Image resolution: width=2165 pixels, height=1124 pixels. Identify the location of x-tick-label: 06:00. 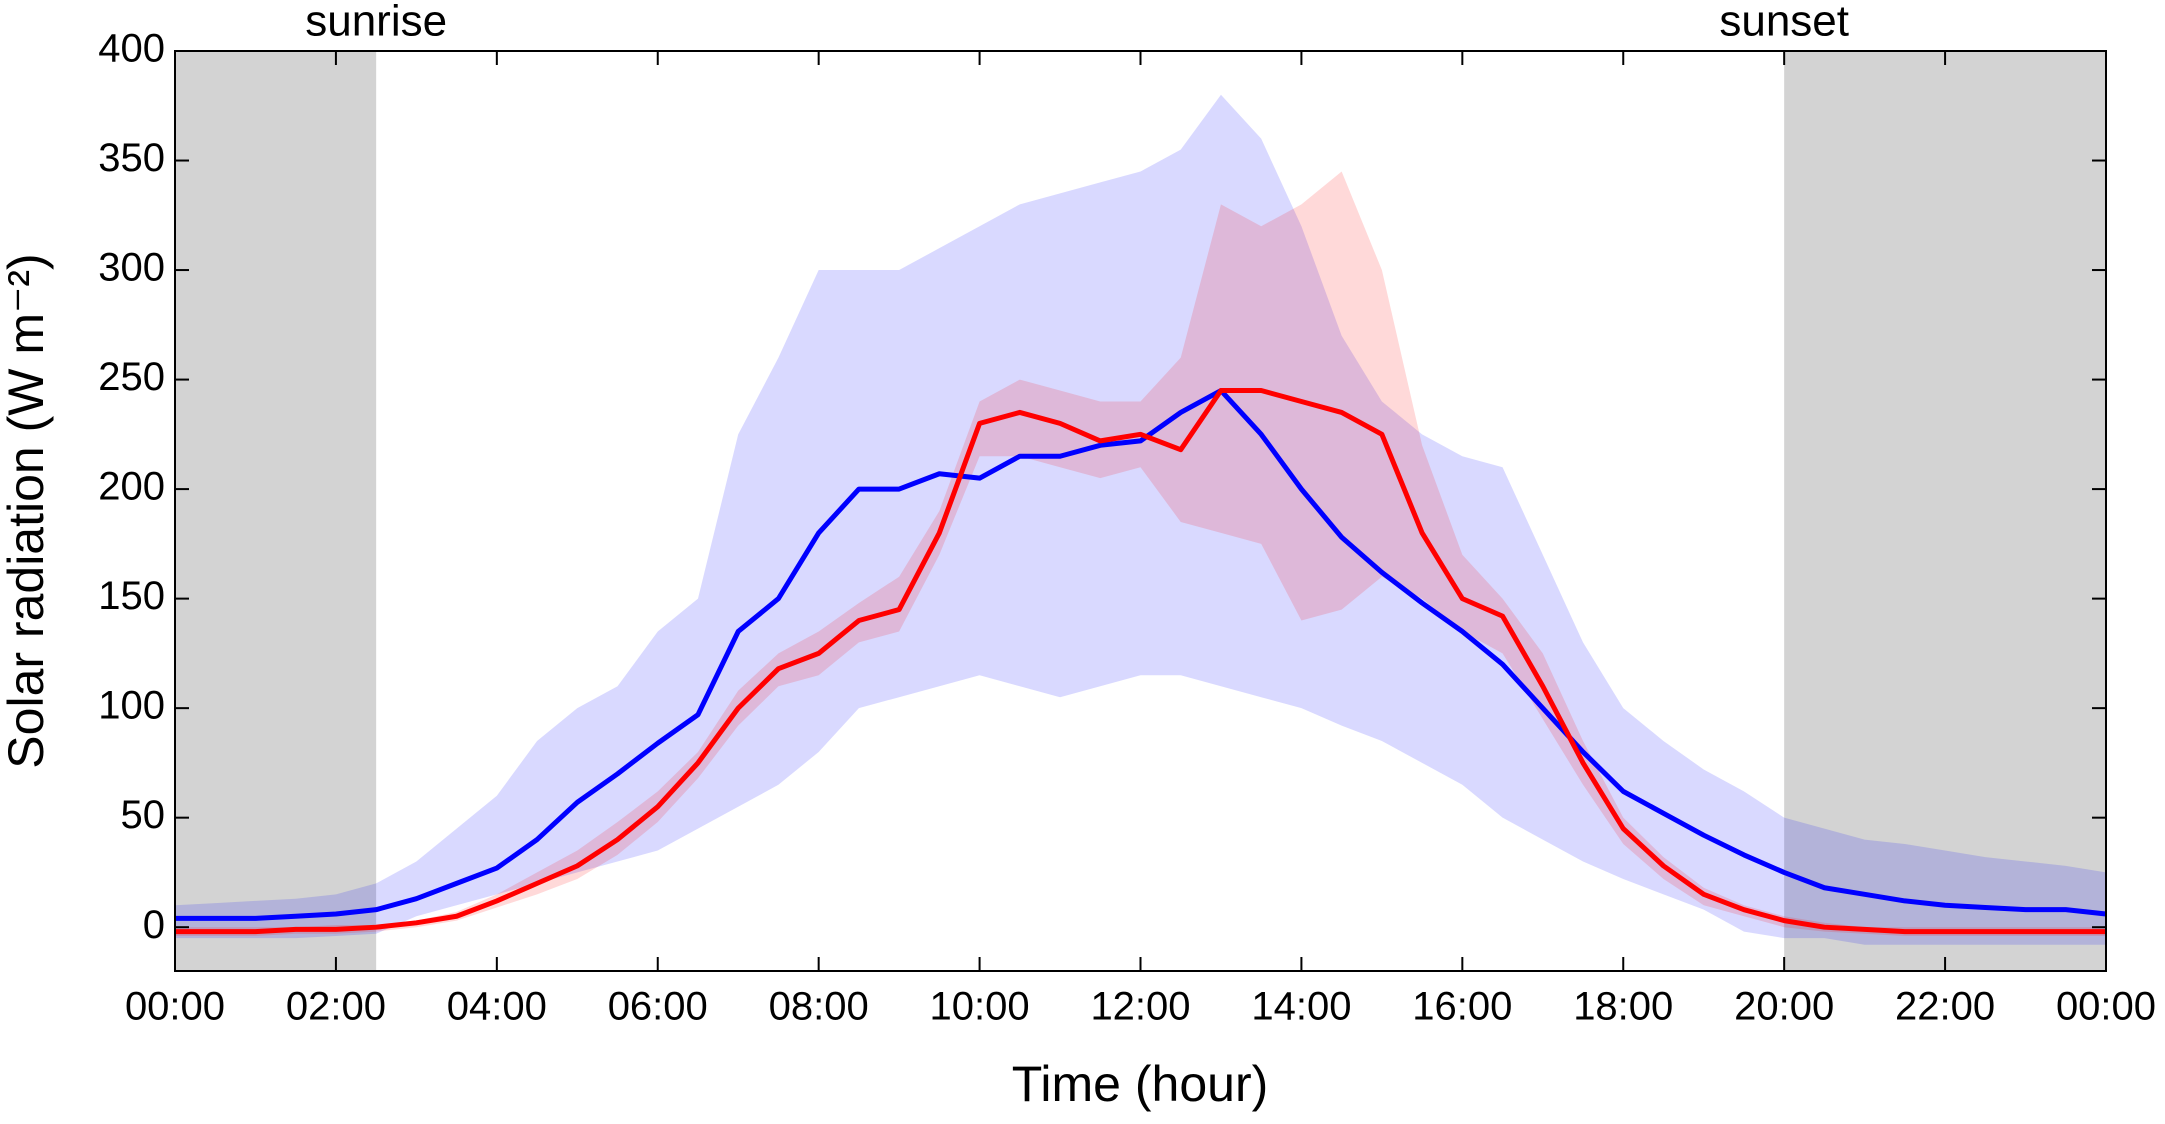
(658, 1007).